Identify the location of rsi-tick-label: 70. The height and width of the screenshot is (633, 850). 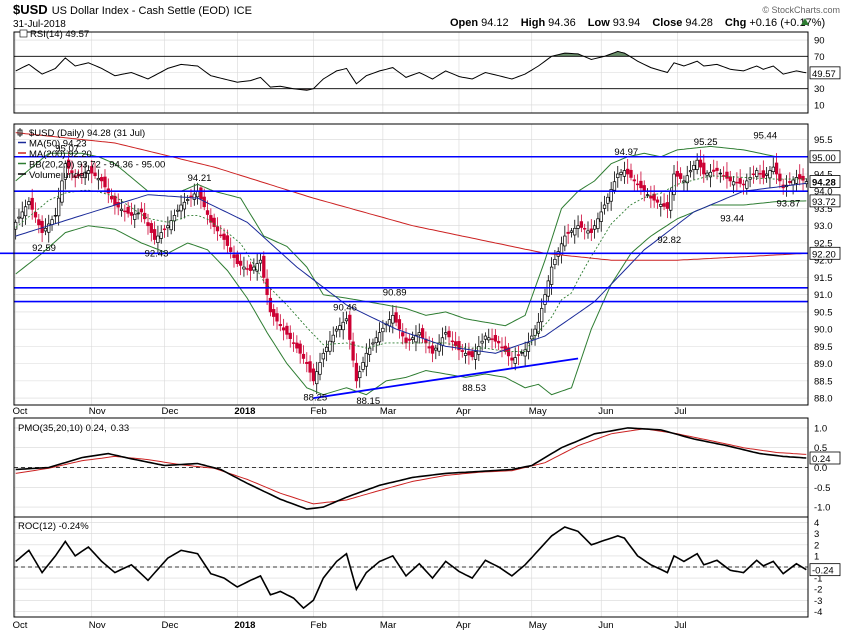
(819, 57).